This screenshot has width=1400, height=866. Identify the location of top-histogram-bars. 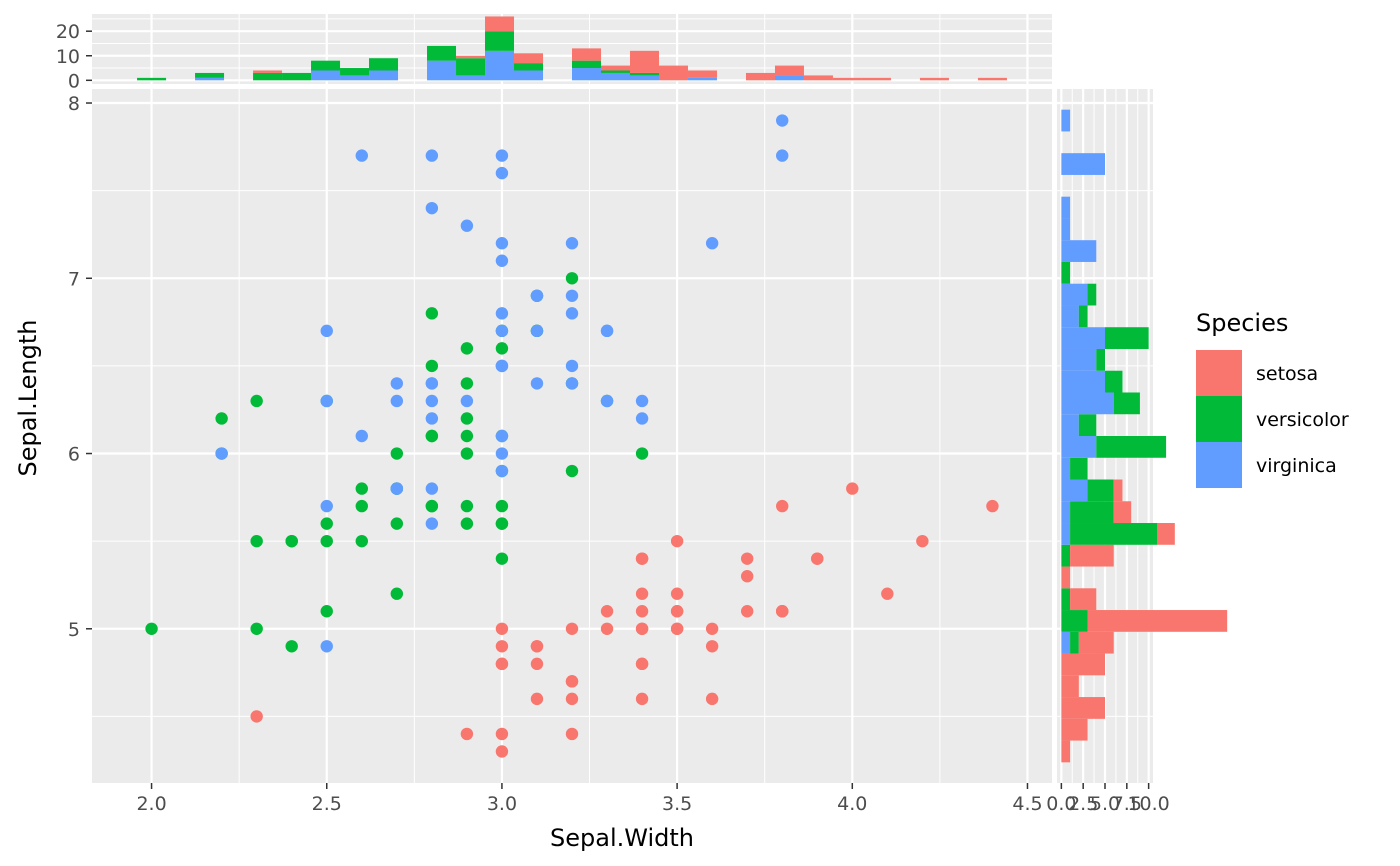
(572, 48).